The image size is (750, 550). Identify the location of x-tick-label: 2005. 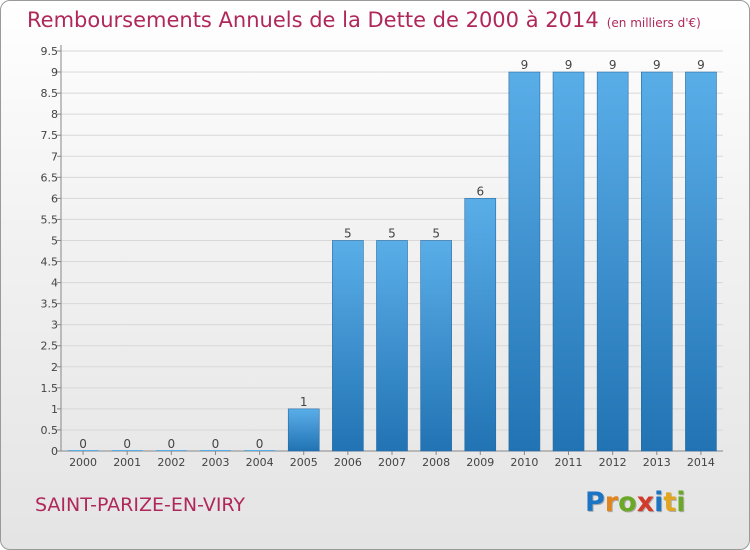
(304, 462).